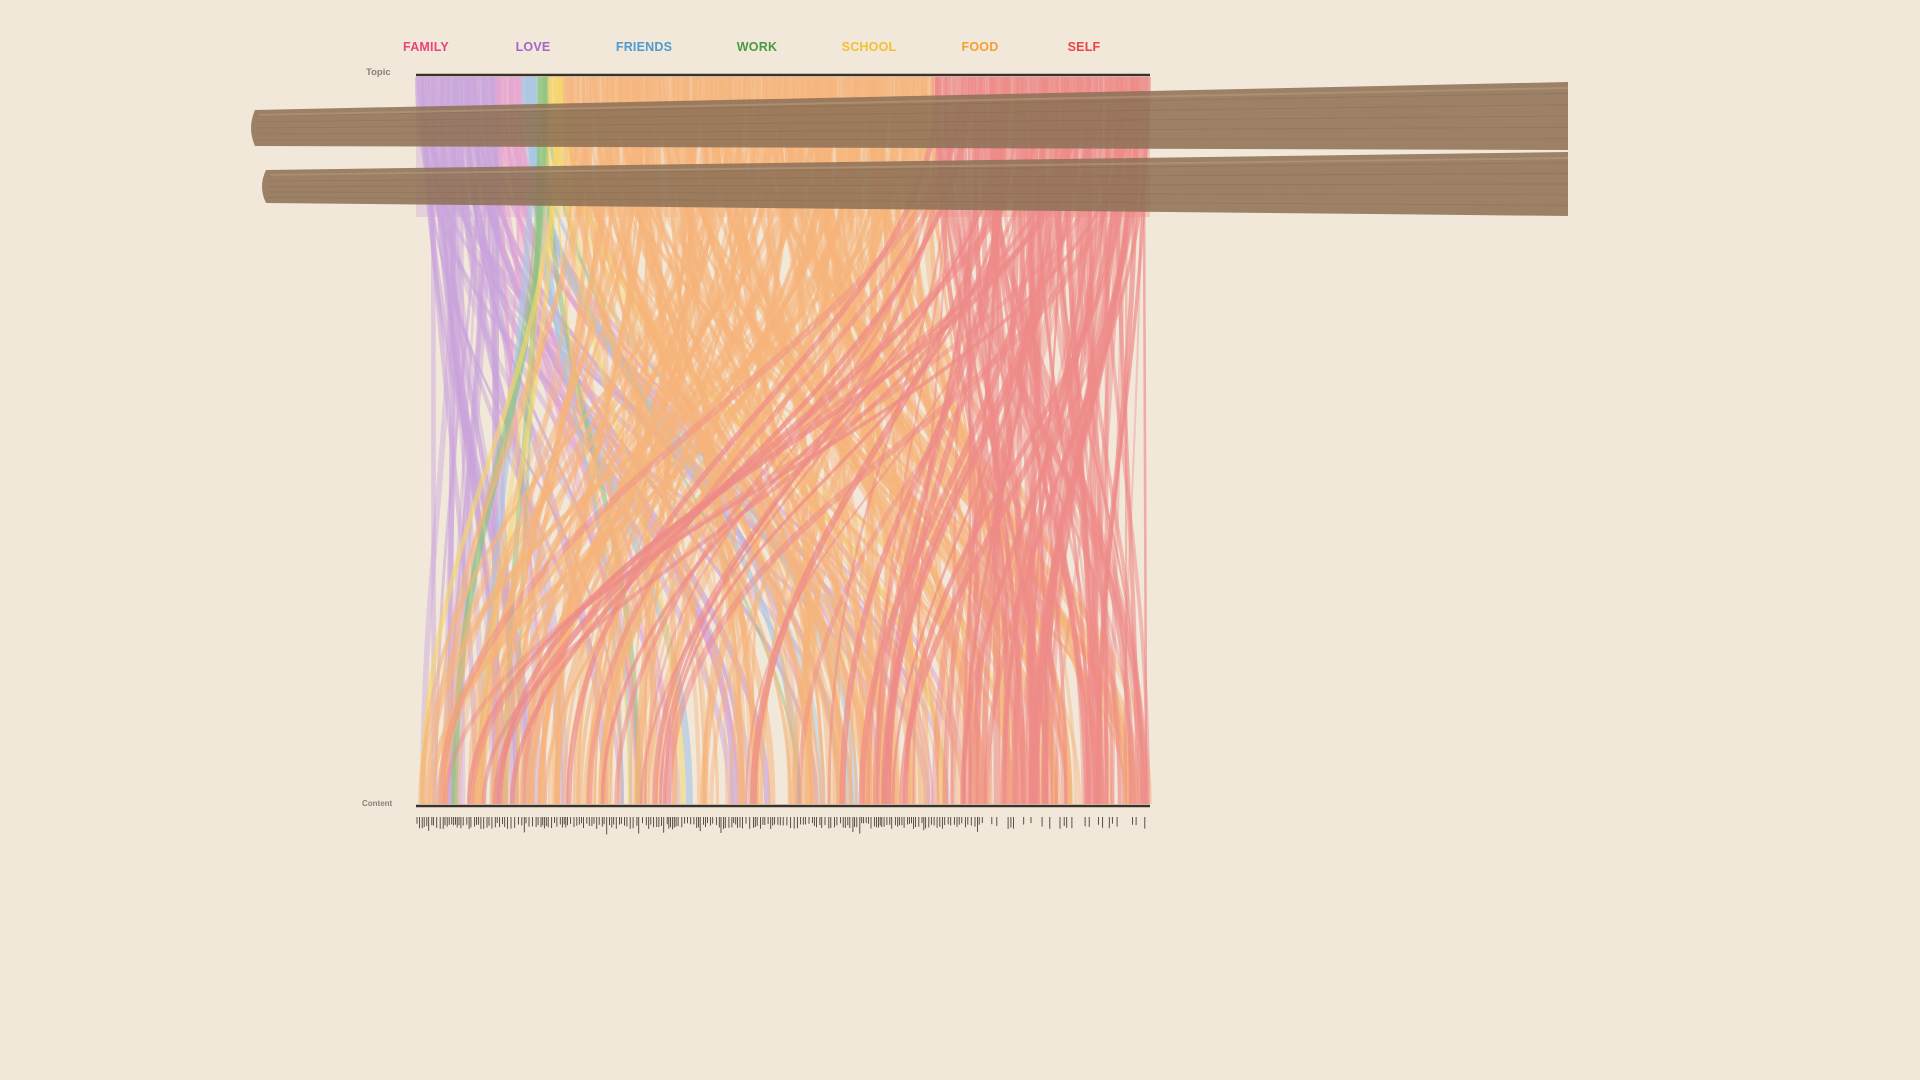 This screenshot has height=1080, width=1920. What do you see at coordinates (781, 826) in the screenshot?
I see `content-tick-marks` at bounding box center [781, 826].